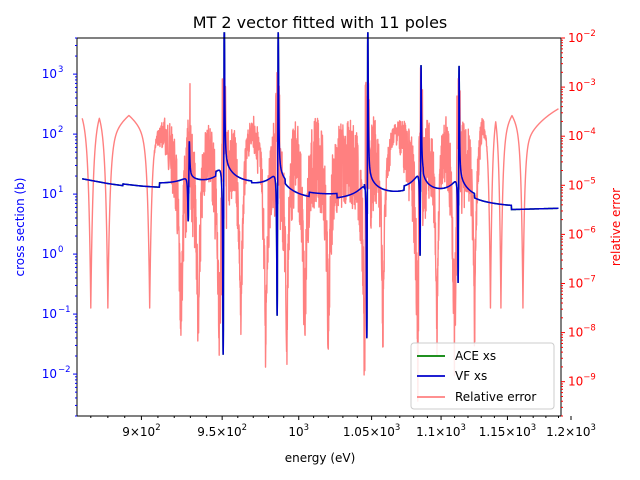 The height and width of the screenshot is (480, 640). Describe the element at coordinates (298, 431) in the screenshot. I see `x-tick-label: 103` at that location.